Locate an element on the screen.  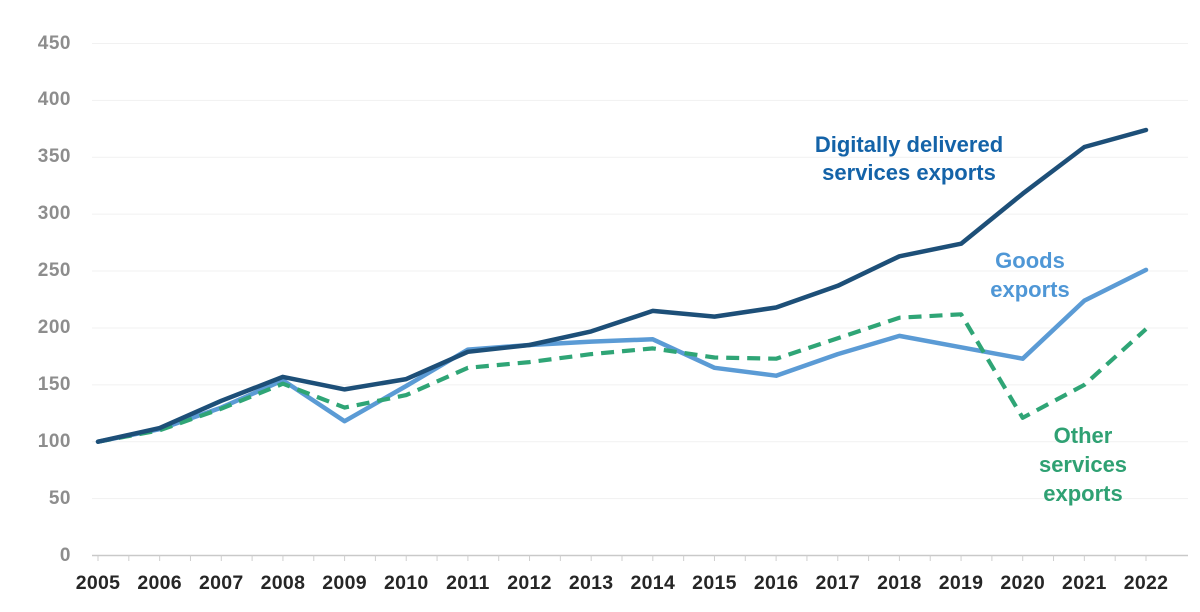
x-tick-label-2013: 2013 is located at coordinates (591, 583).